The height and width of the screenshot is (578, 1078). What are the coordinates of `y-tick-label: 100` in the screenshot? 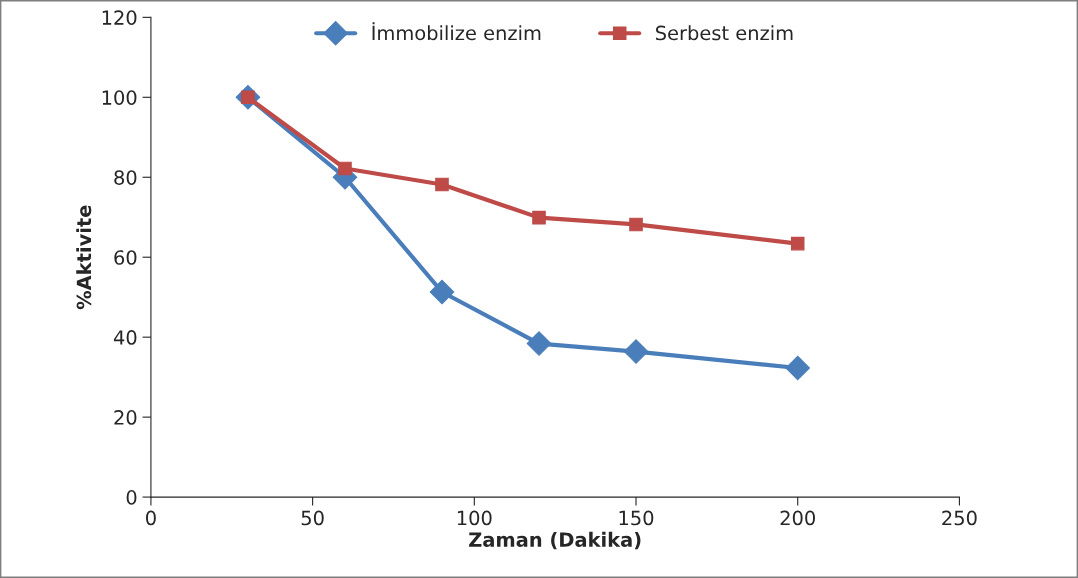 It's located at (119, 97).